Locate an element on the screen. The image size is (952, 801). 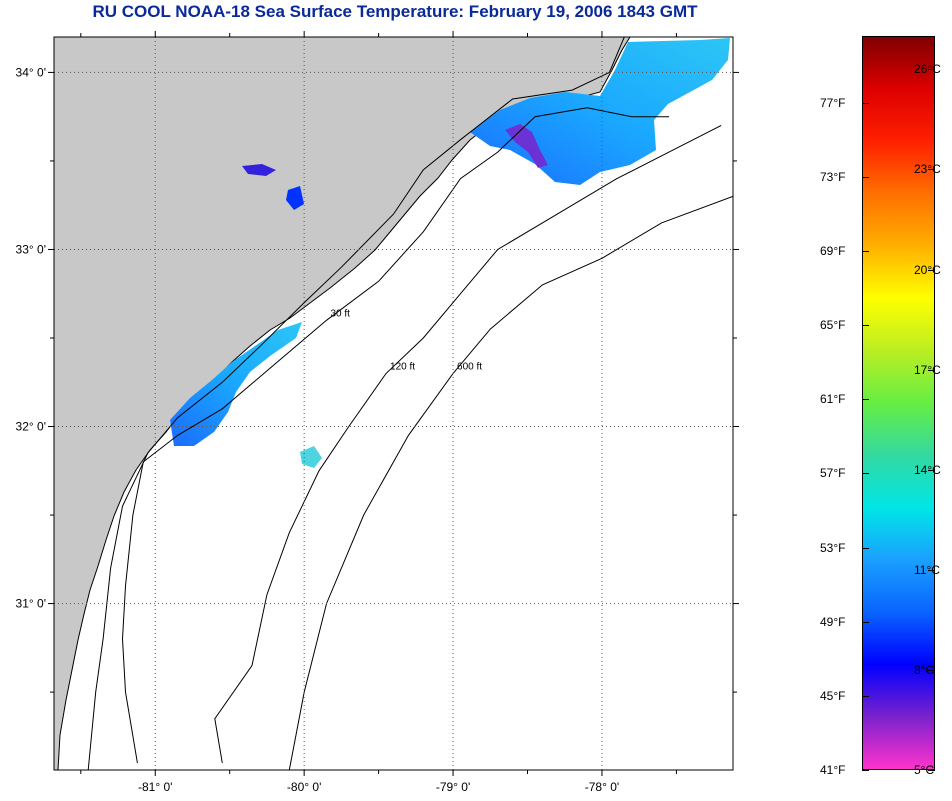
celsius-label: 11°C is located at coordinates (927, 569).